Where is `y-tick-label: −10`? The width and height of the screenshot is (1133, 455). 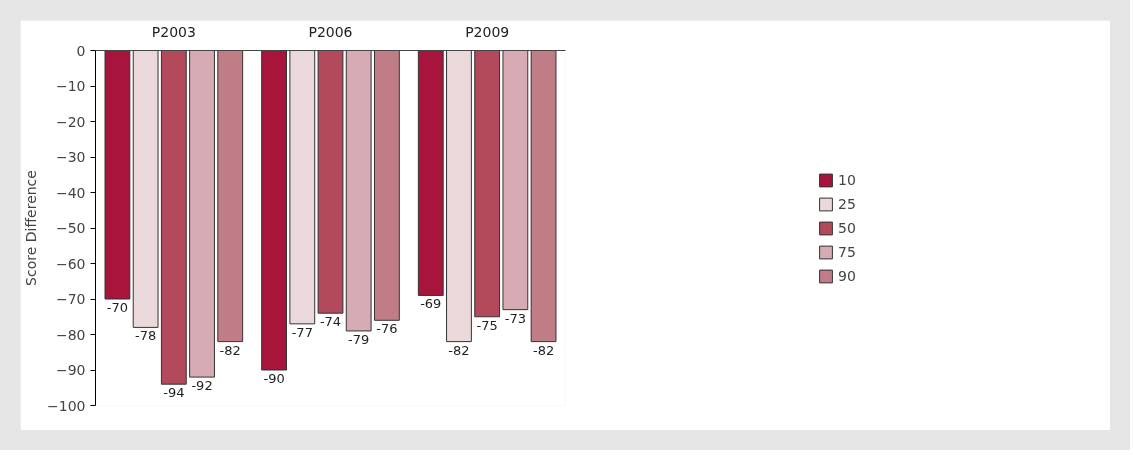 y-tick-label: −10 is located at coordinates (70, 86).